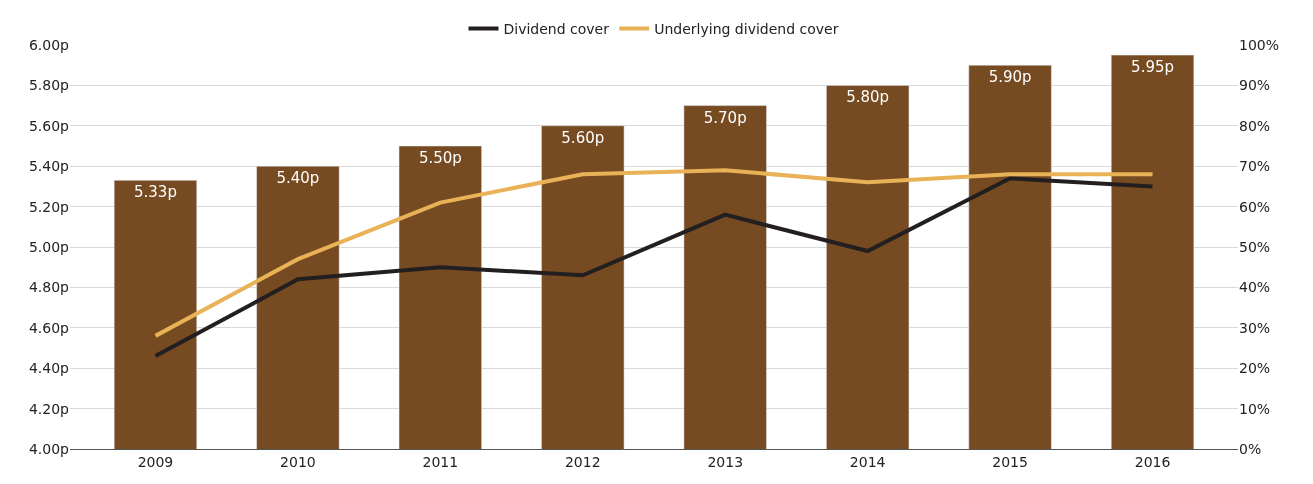  I want to click on y-tick-label: 5.00p, so click(49, 246).